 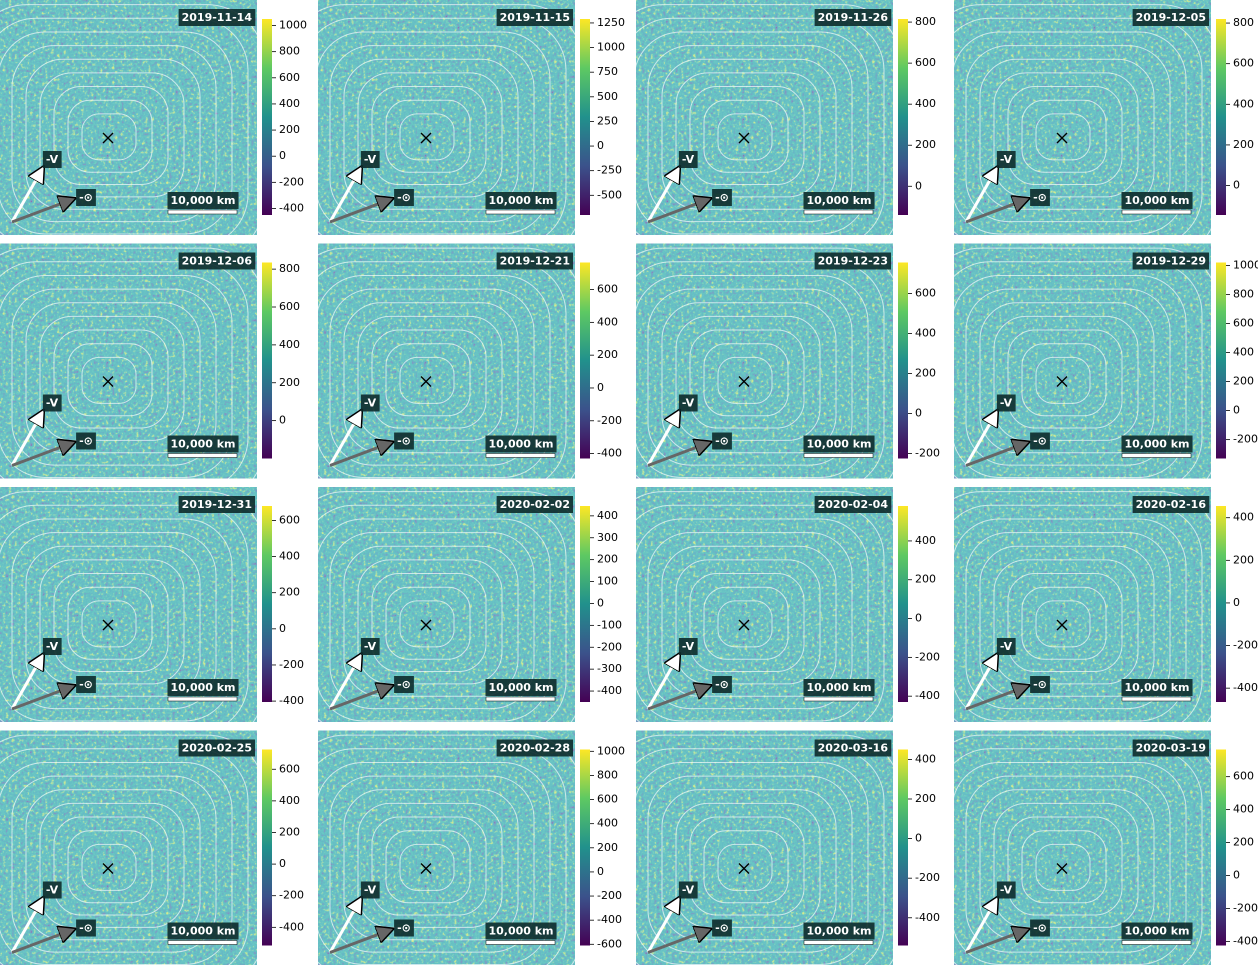 I want to click on panel: 2019-12-23 10,000 km -V -⊙ -200 0 200 400 600, so click(x=788, y=361).